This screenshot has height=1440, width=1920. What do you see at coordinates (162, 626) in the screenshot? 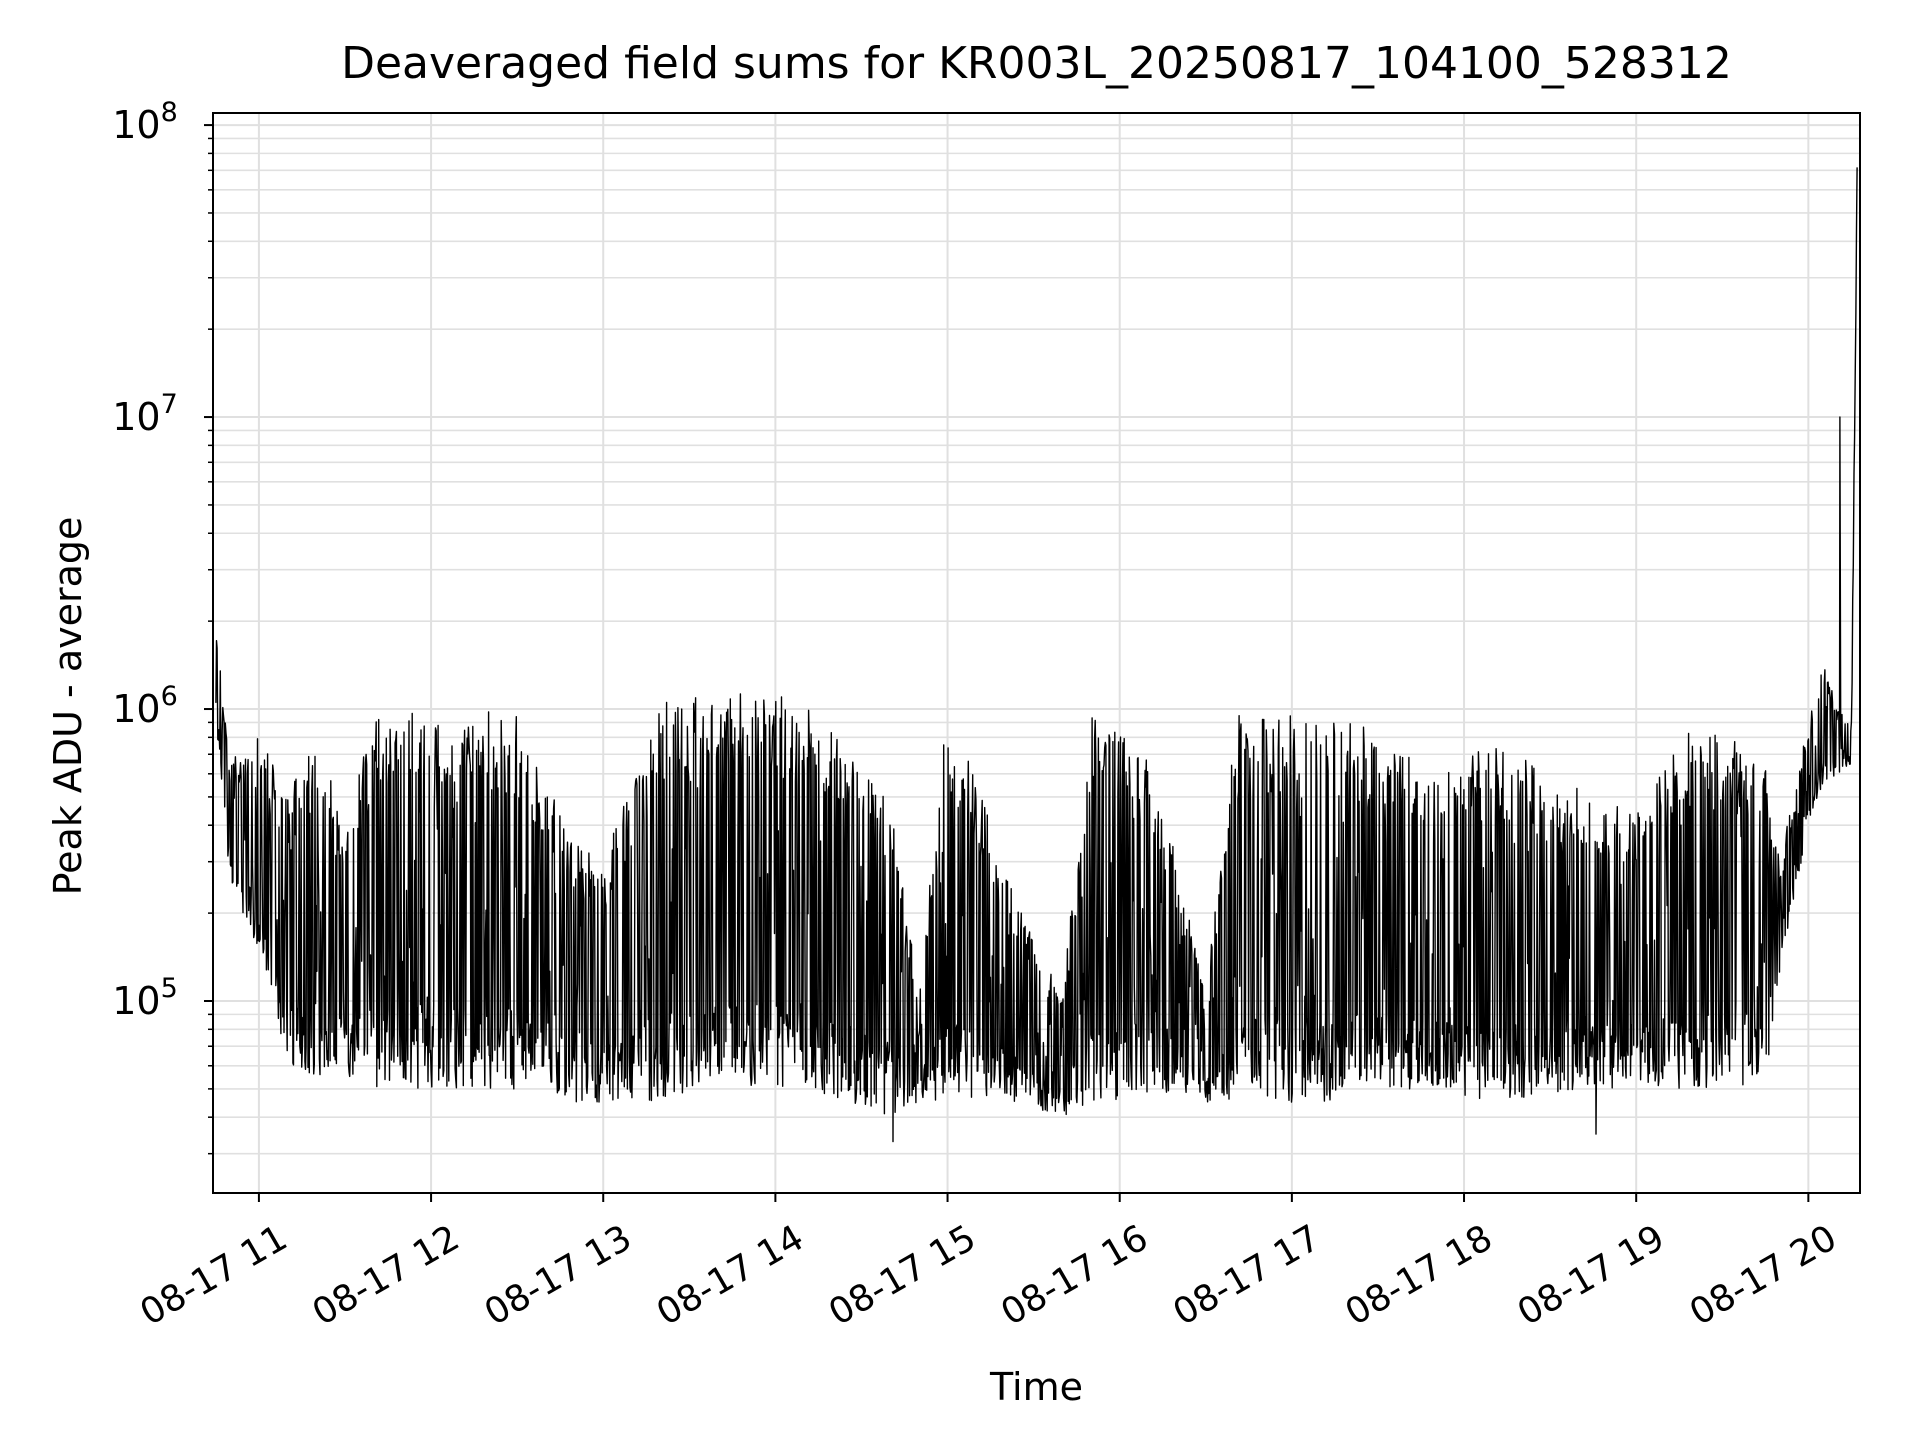
I see `y-axis: 105 106 107 108` at bounding box center [162, 626].